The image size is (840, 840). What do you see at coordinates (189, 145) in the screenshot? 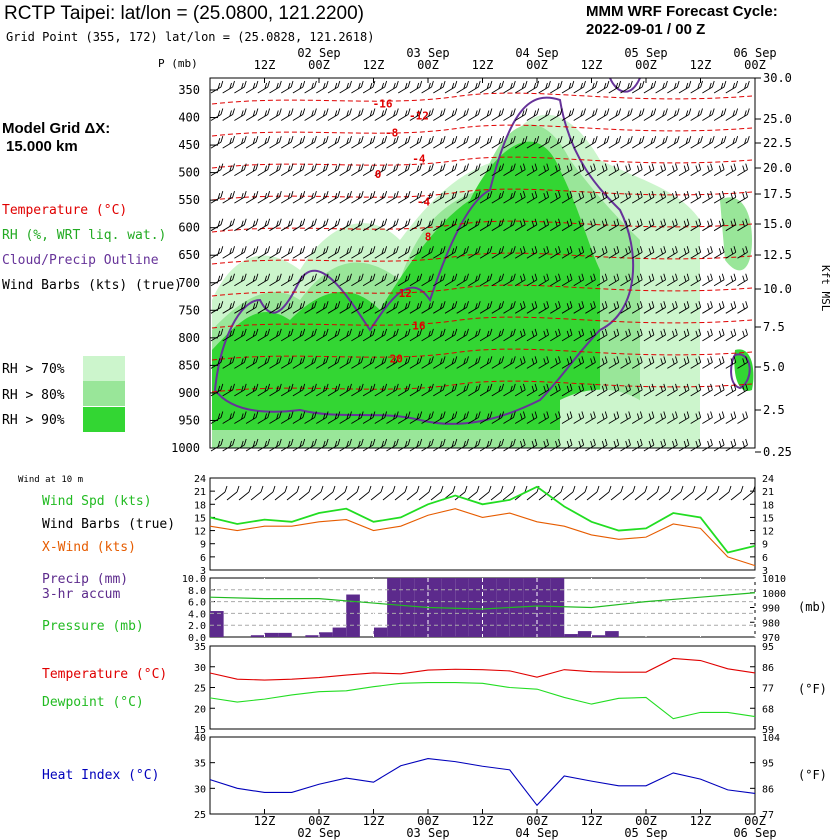
I see `p-tick-450: 450` at bounding box center [189, 145].